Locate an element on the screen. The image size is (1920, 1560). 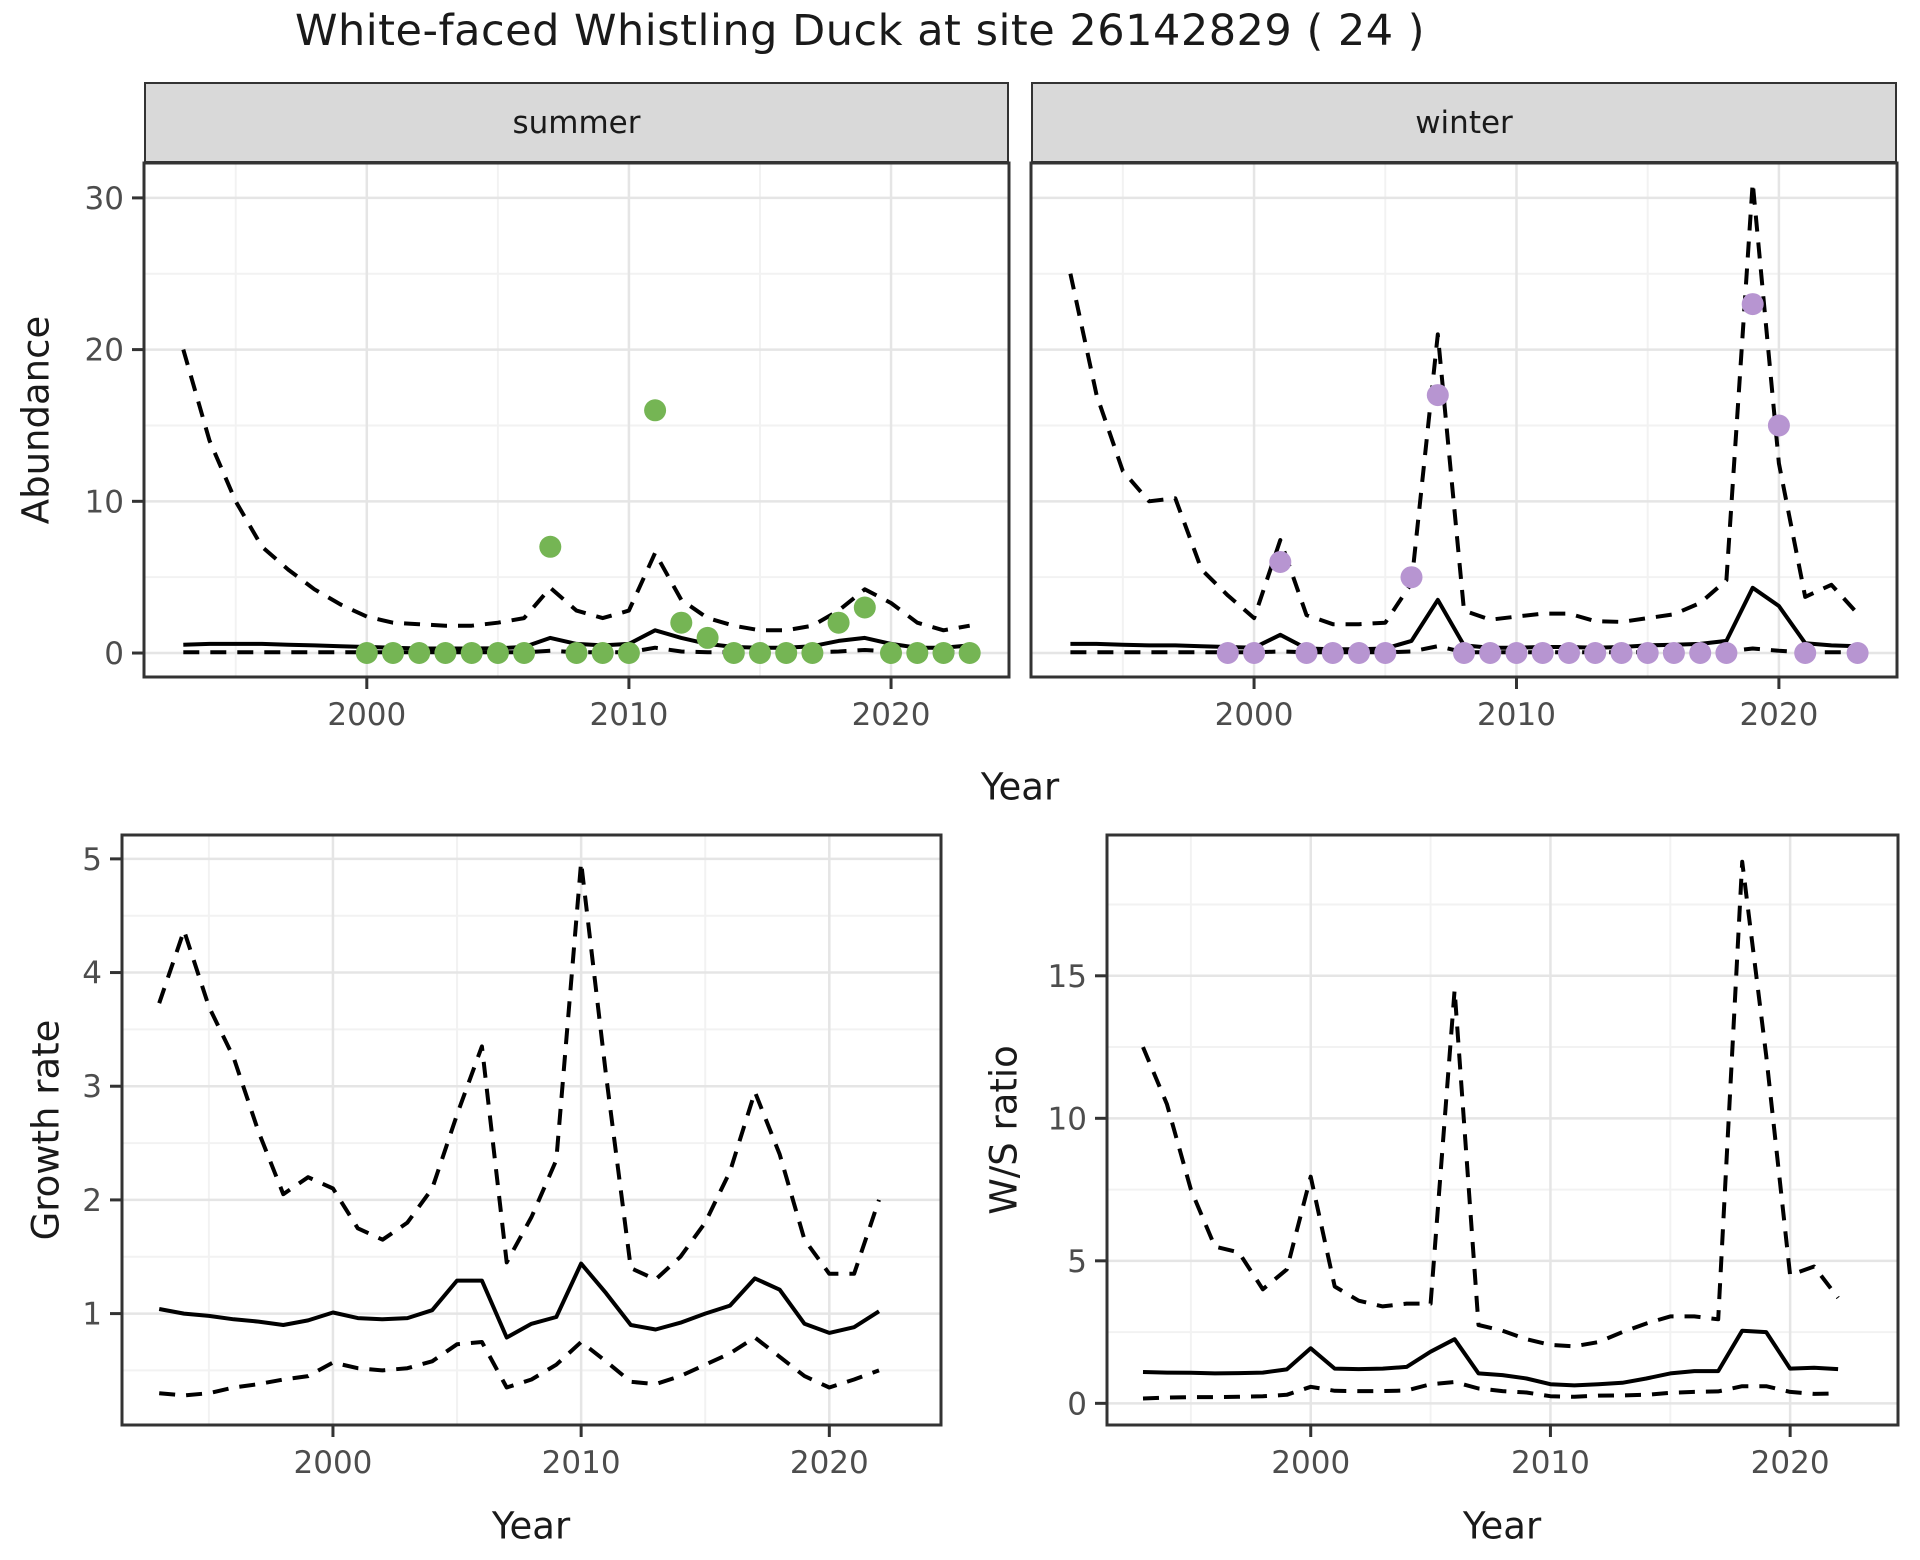
top-year-axis-title: Year is located at coordinates (1020, 787).